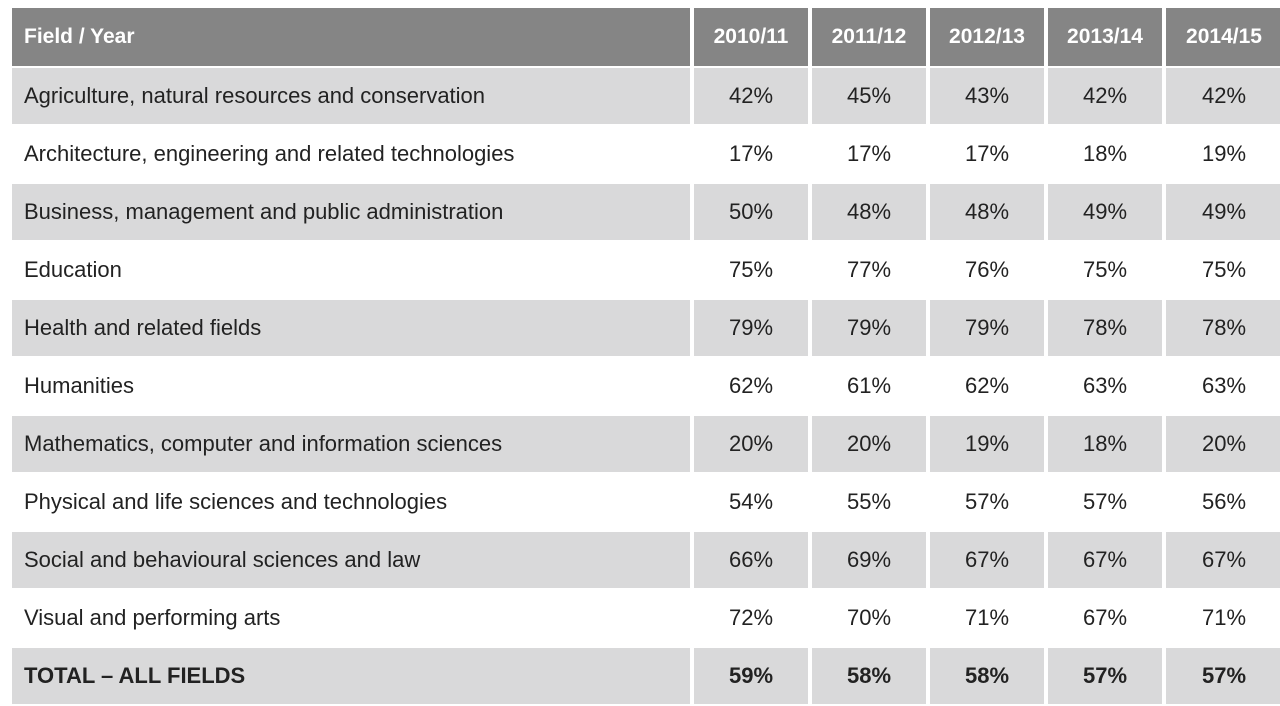 The width and height of the screenshot is (1280, 706). What do you see at coordinates (351, 676) in the screenshot?
I see `field-cell: TOTAL – ALL FIELDS` at bounding box center [351, 676].